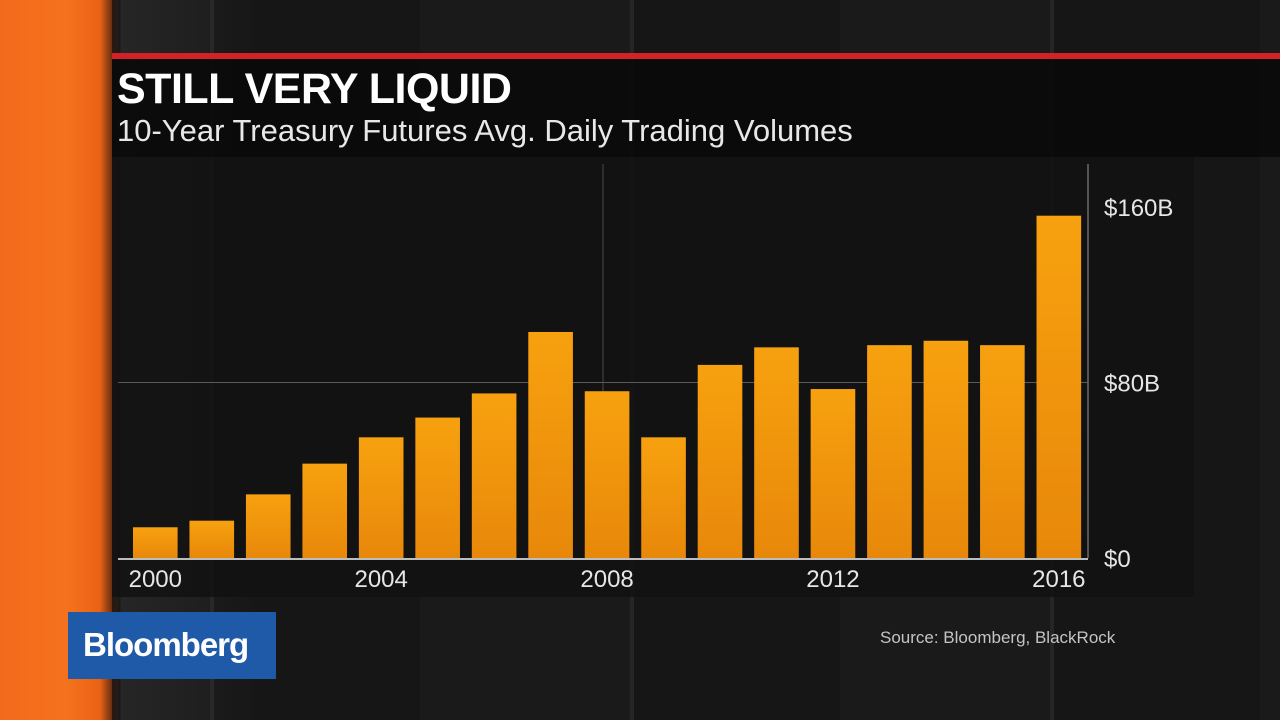 This screenshot has height=720, width=1280. I want to click on bar-2012, so click(833, 473).